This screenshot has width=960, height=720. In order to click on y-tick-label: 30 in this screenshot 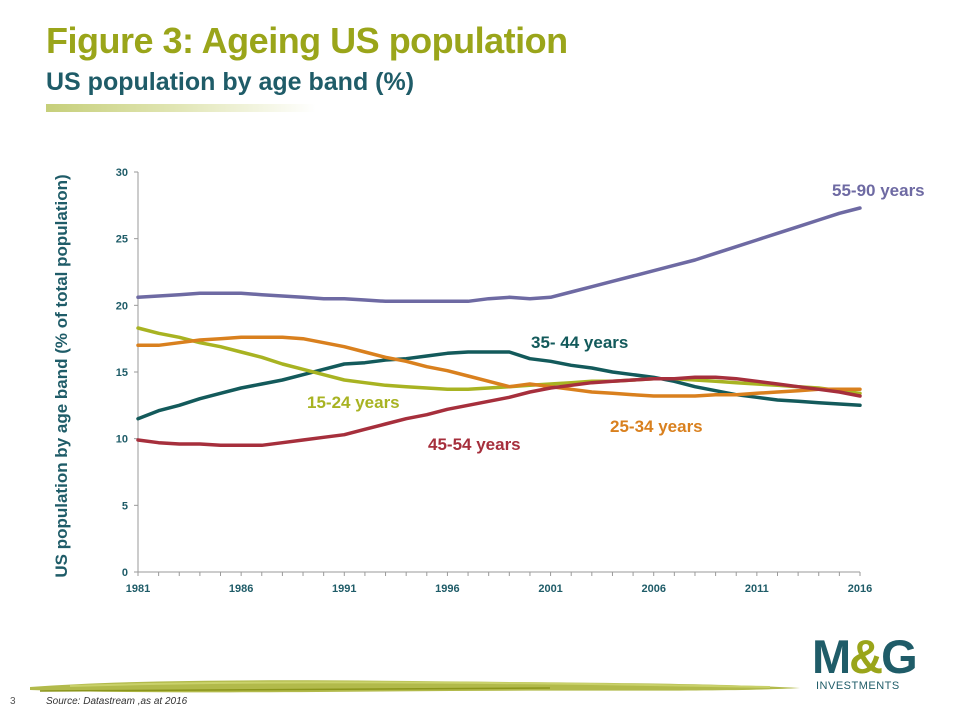, I will do `click(122, 173)`.